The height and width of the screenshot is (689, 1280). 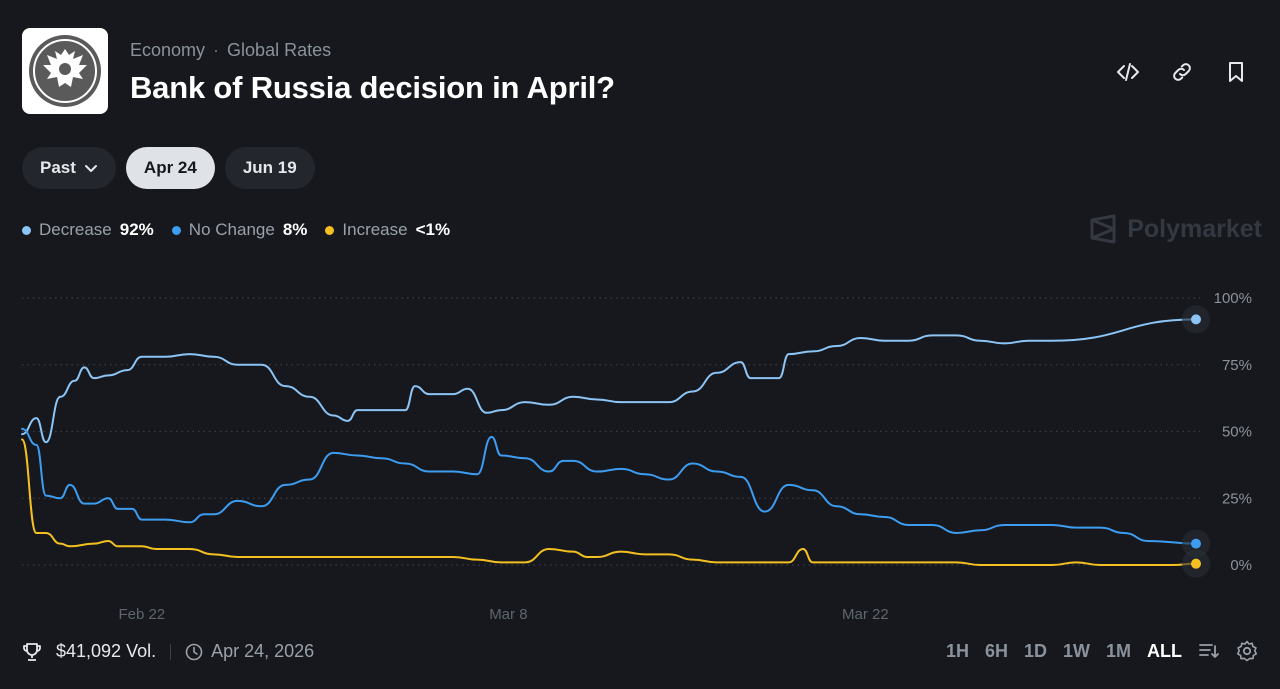 I want to click on polymarket-watermark: Polymarket, so click(x=1175, y=229).